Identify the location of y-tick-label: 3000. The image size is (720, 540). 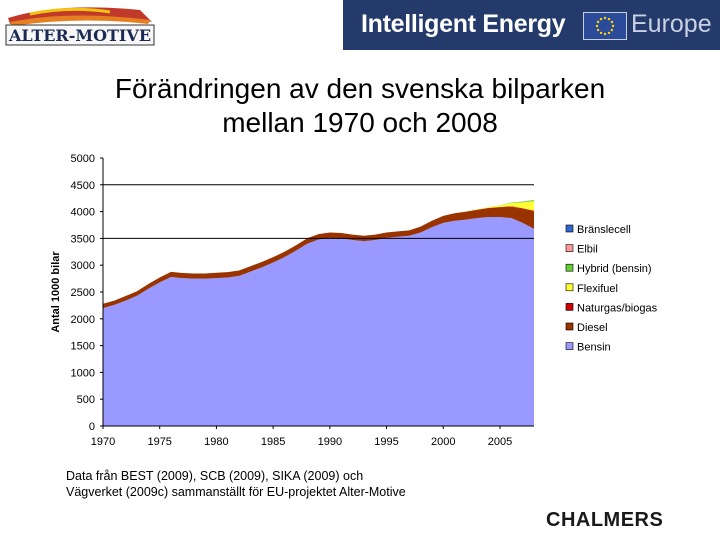
(83, 266).